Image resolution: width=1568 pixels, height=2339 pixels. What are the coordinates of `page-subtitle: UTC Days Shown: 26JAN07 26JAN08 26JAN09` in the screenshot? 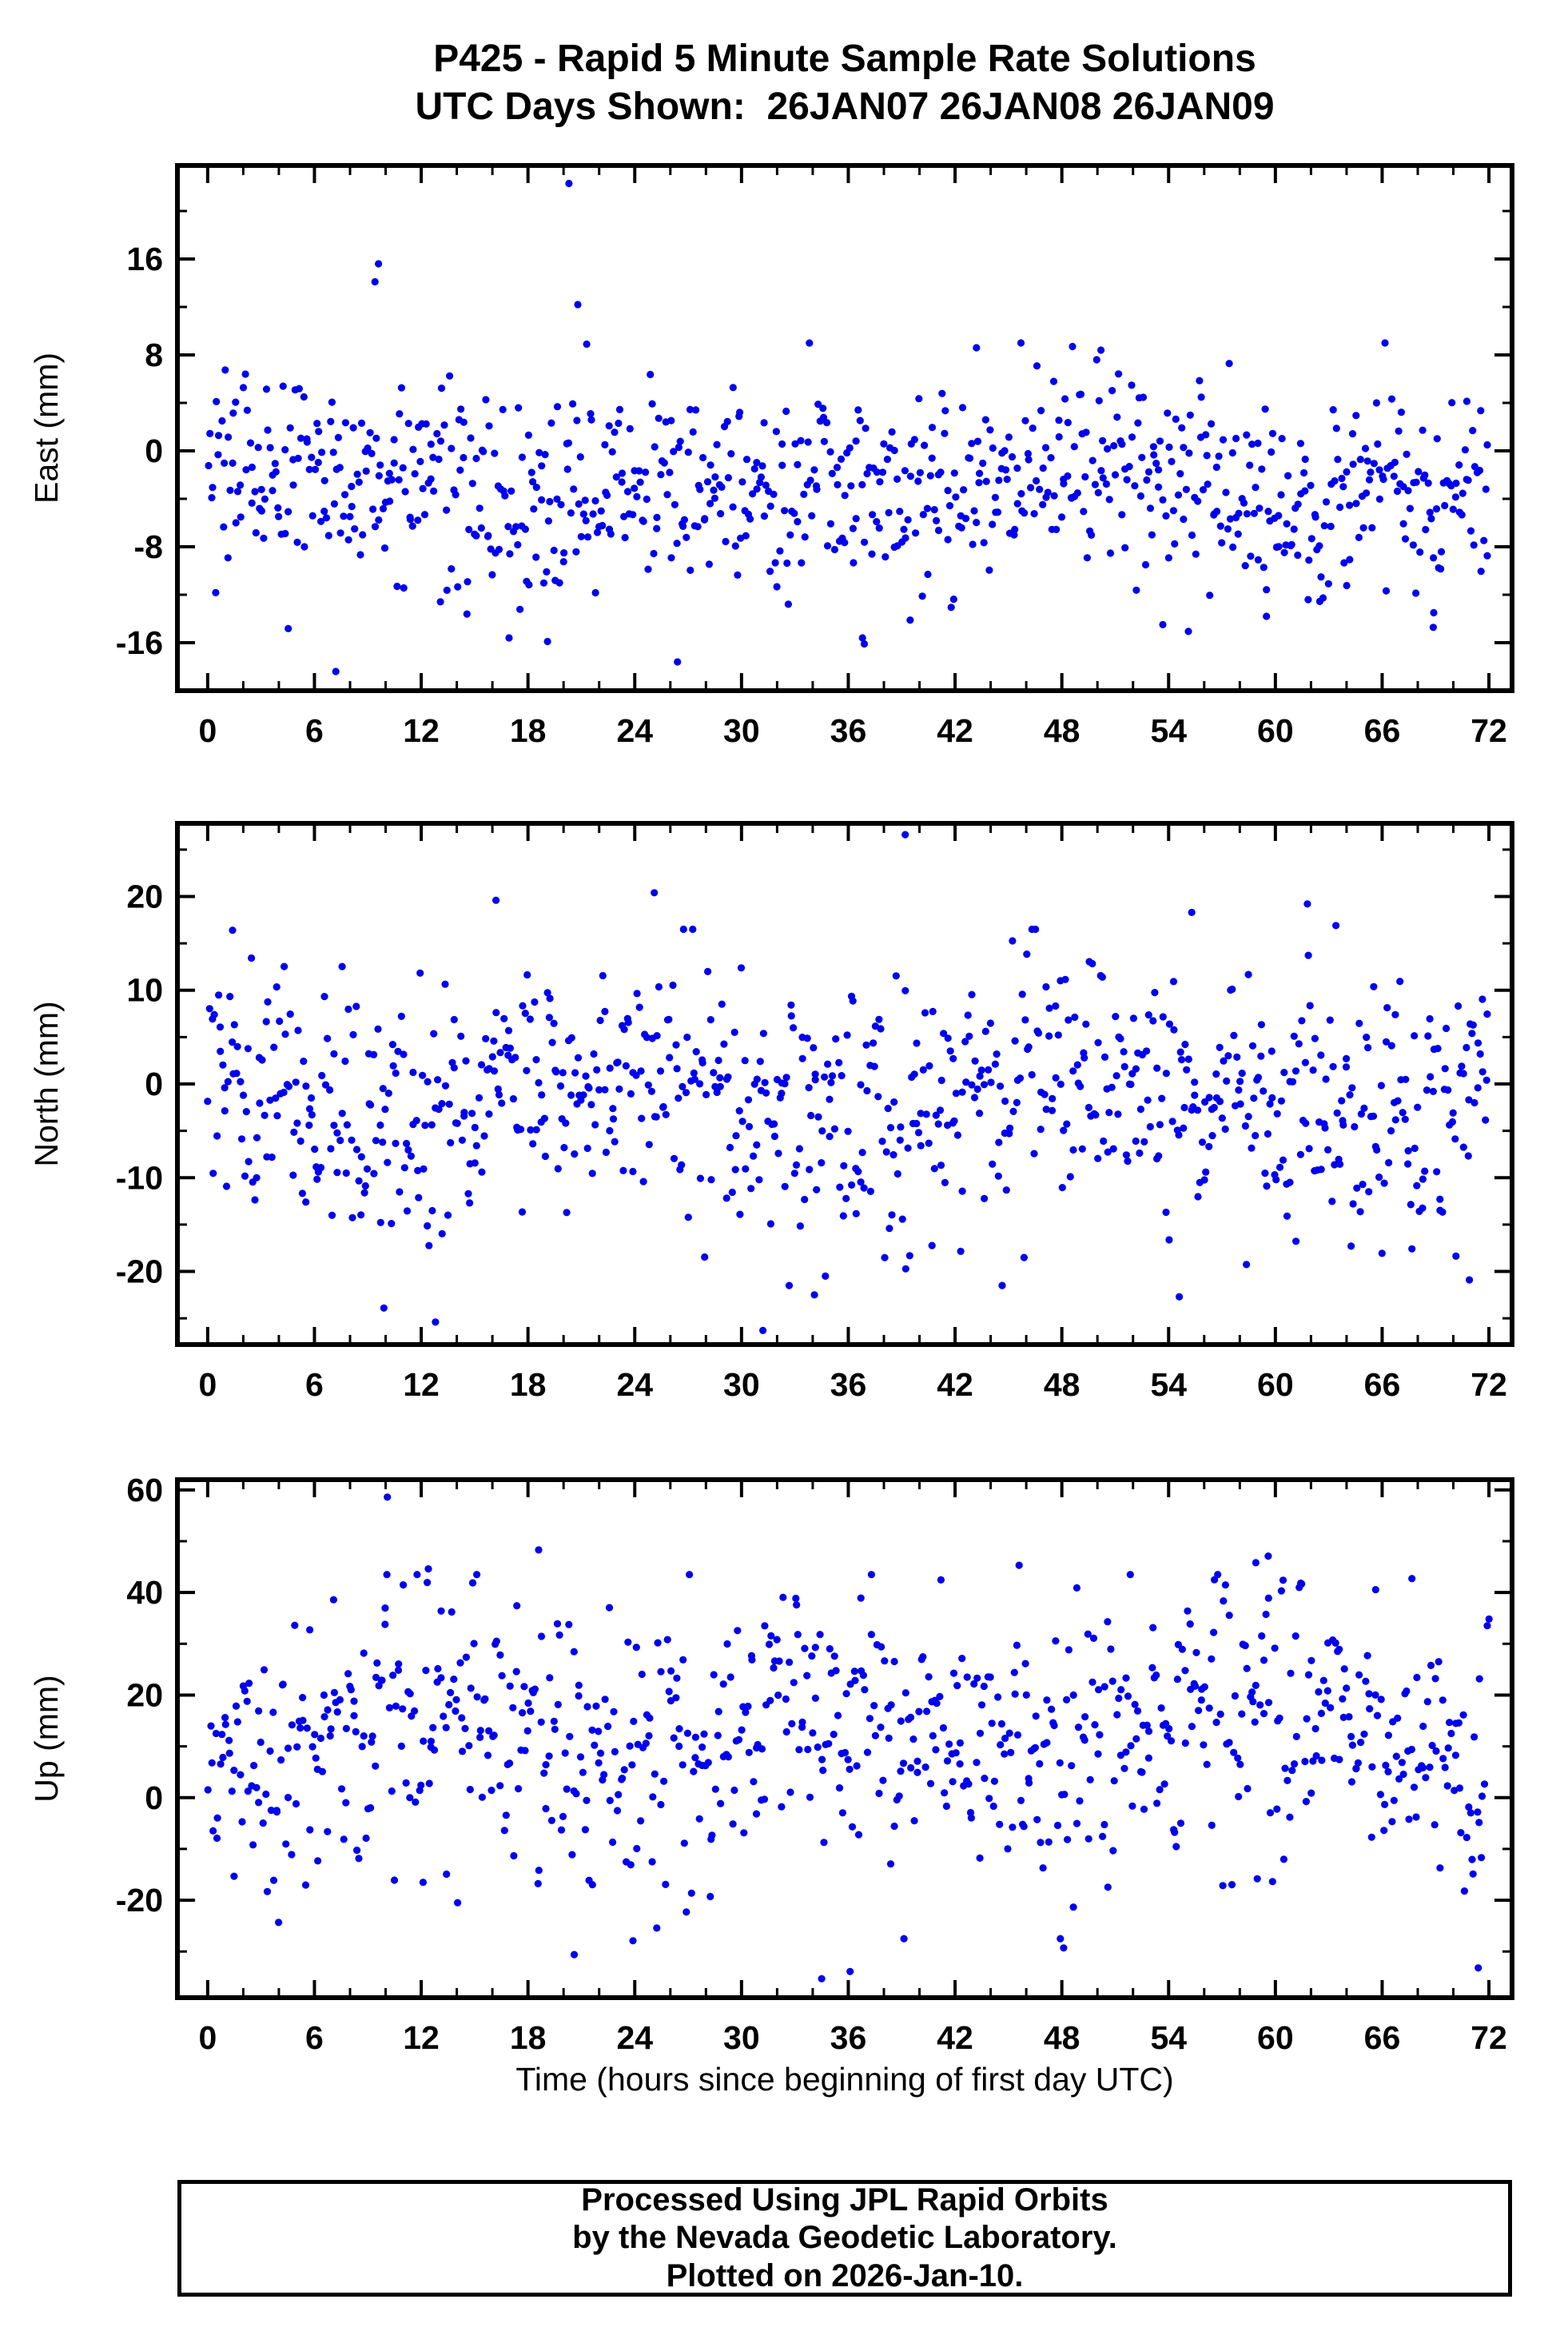 It's located at (845, 107).